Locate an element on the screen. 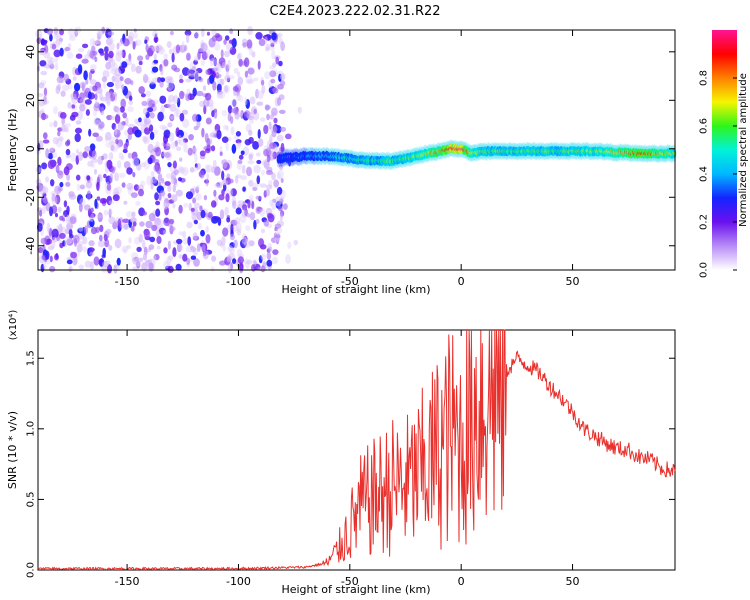 Image resolution: width=750 pixels, height=600 pixels. x-tick-label: -100 is located at coordinates (238, 281).